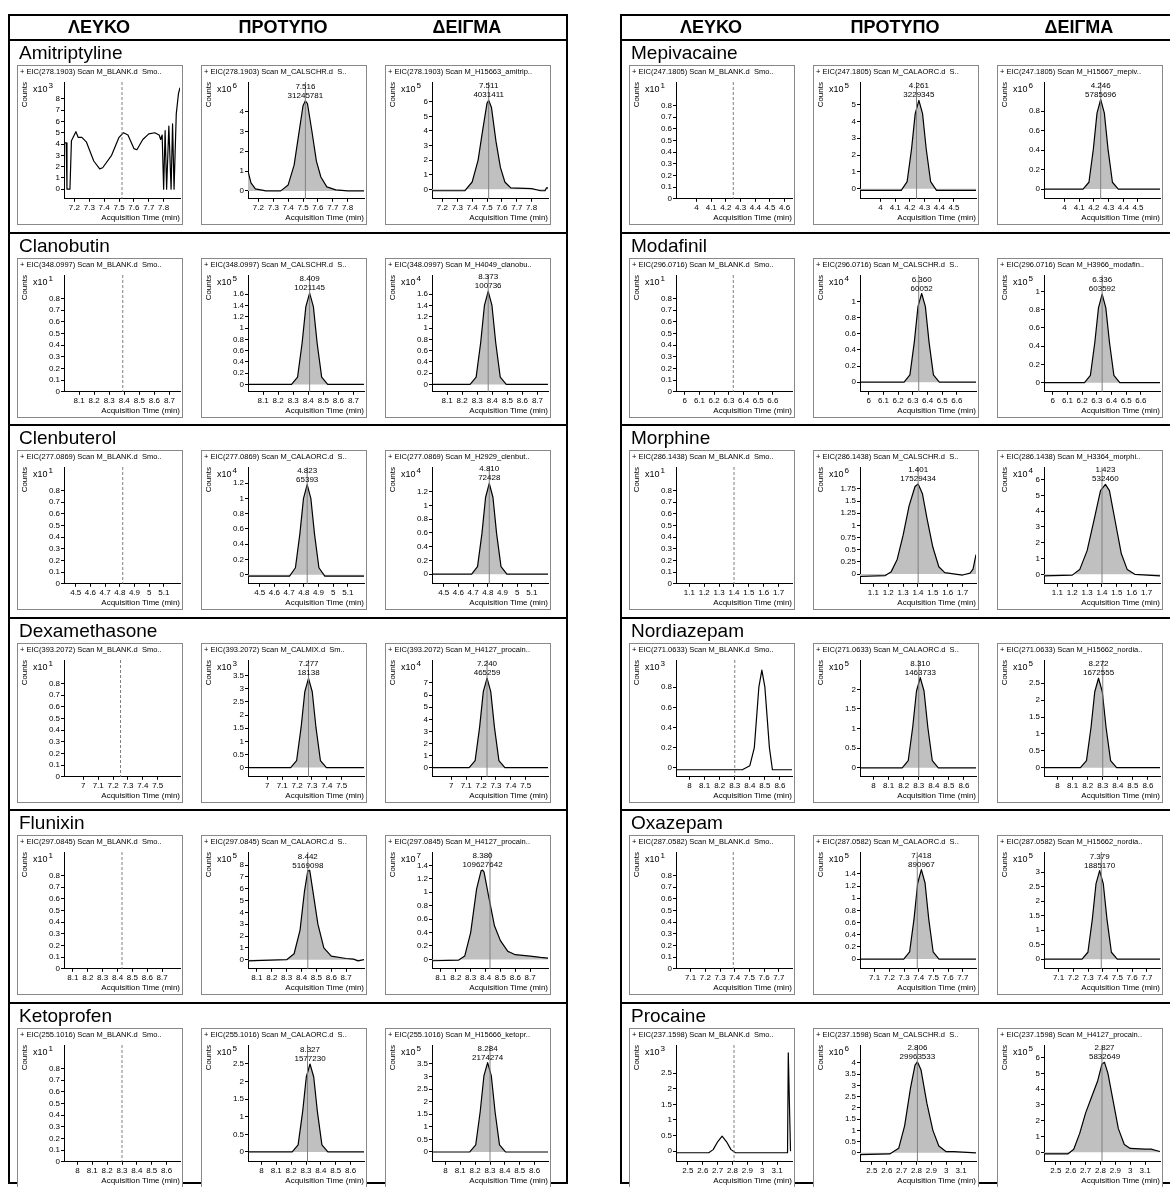 The height and width of the screenshot is (1187, 1170). Describe the element at coordinates (848, 562) in the screenshot. I see `y-tick-label: 0.25` at that location.